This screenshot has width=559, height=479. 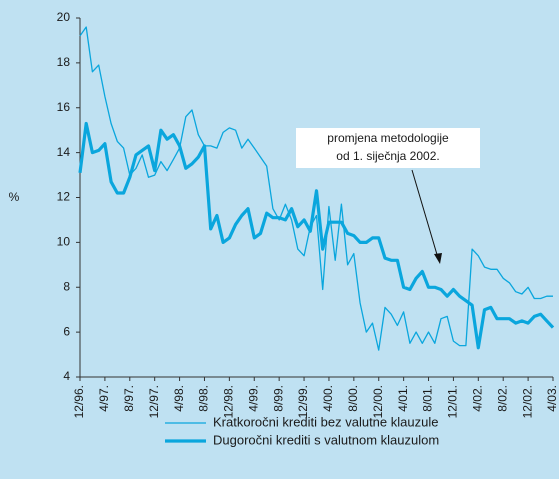 What do you see at coordinates (229, 401) in the screenshot?
I see `x-tick-label: 12/98.` at bounding box center [229, 401].